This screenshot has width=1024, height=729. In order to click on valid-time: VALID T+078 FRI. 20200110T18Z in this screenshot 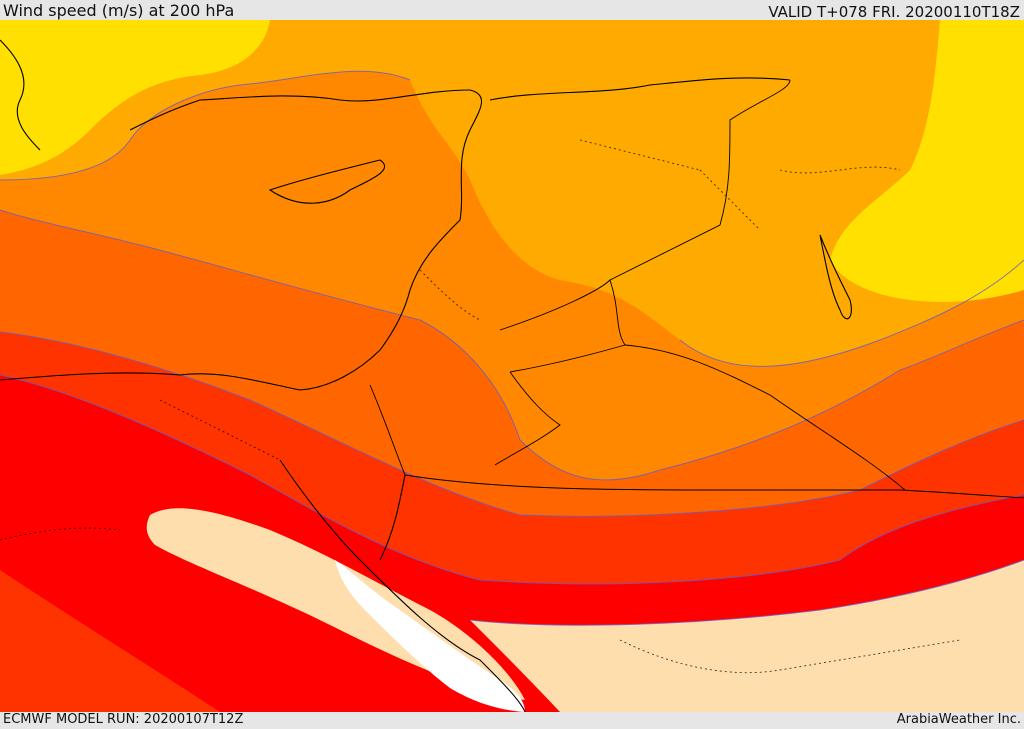, I will do `click(894, 12)`.